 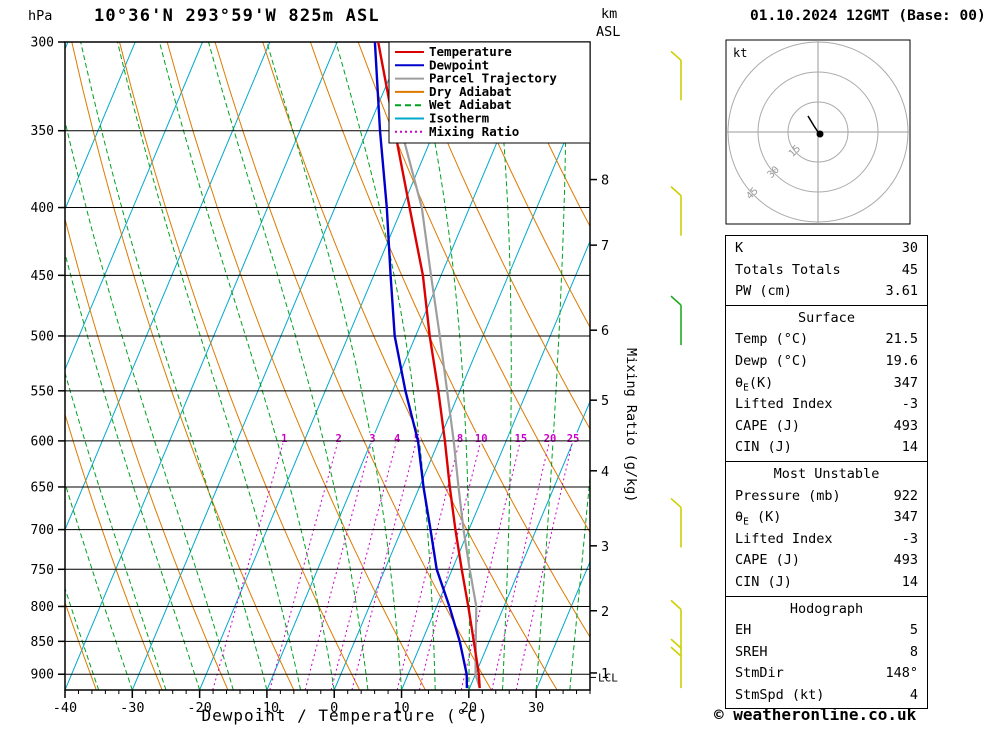 I want to click on legend-label: Dry Adiabat, so click(x=470, y=91).